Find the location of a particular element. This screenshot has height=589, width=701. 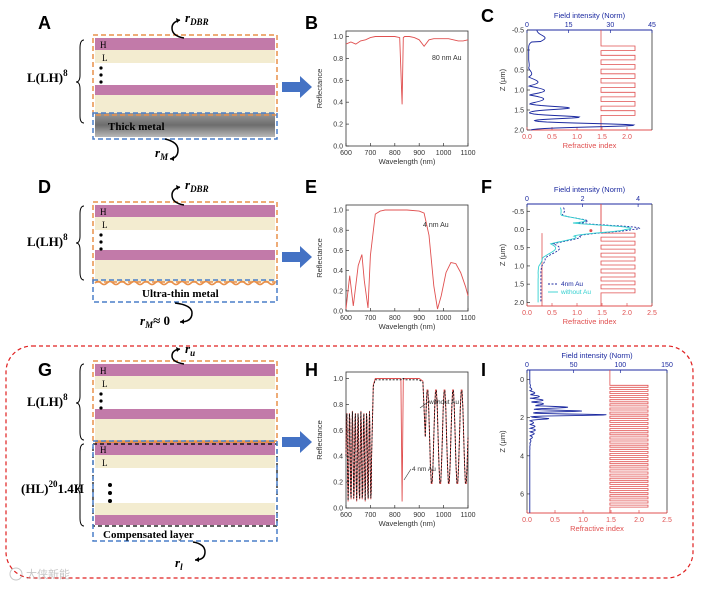

x-axis-label: Refractive index is located at coordinates (597, 528).